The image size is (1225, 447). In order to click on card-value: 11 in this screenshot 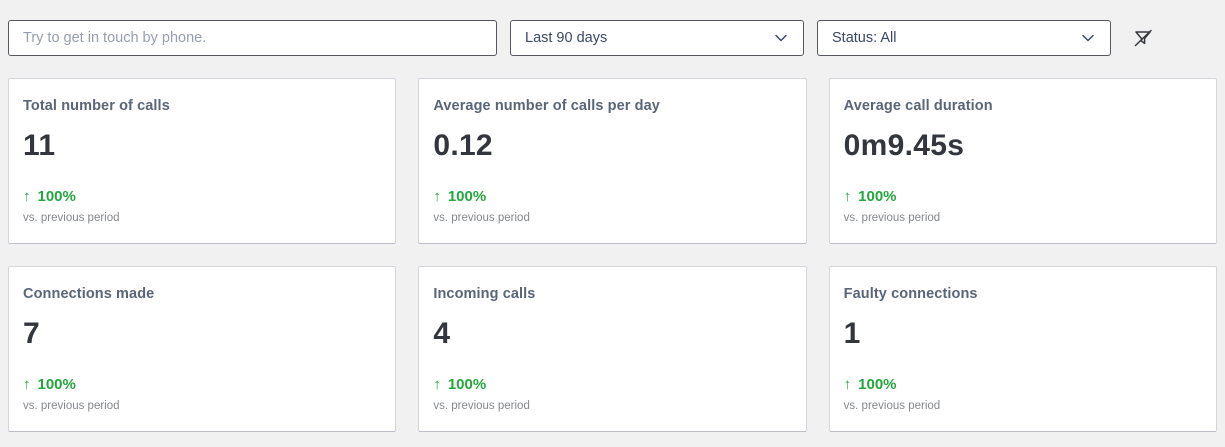, I will do `click(39, 145)`.